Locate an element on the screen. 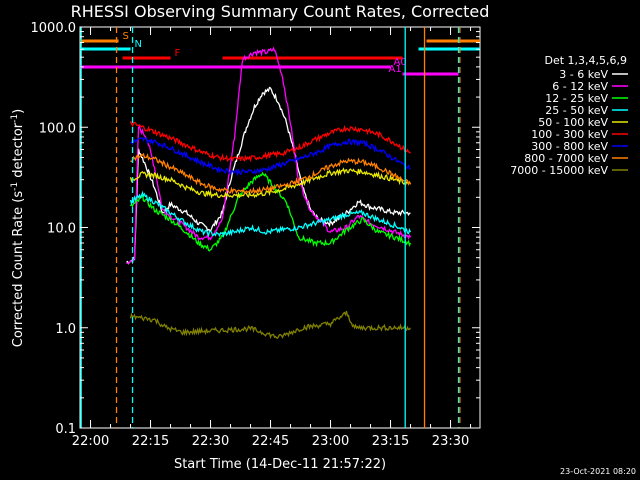  x-tick-label: 22:00 is located at coordinates (90, 441).